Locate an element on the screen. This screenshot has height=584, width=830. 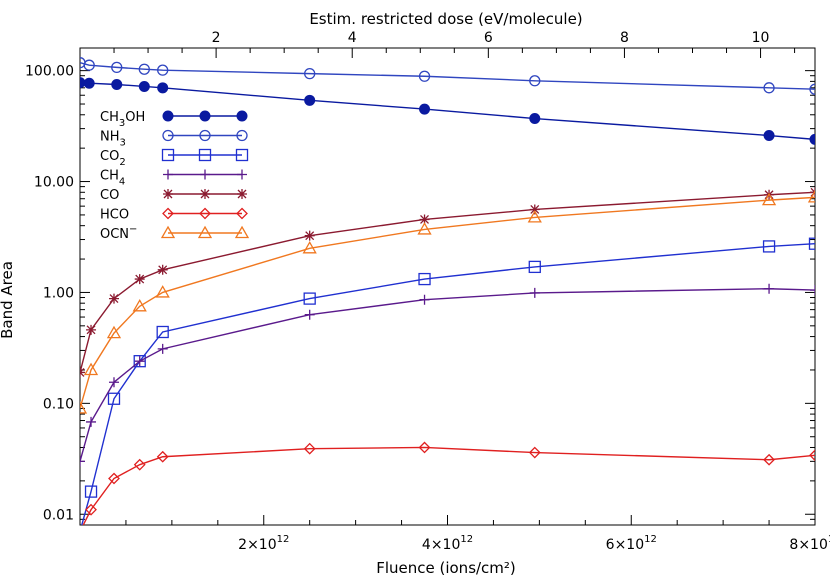
legend-label: CH4 is located at coordinates (112, 178).